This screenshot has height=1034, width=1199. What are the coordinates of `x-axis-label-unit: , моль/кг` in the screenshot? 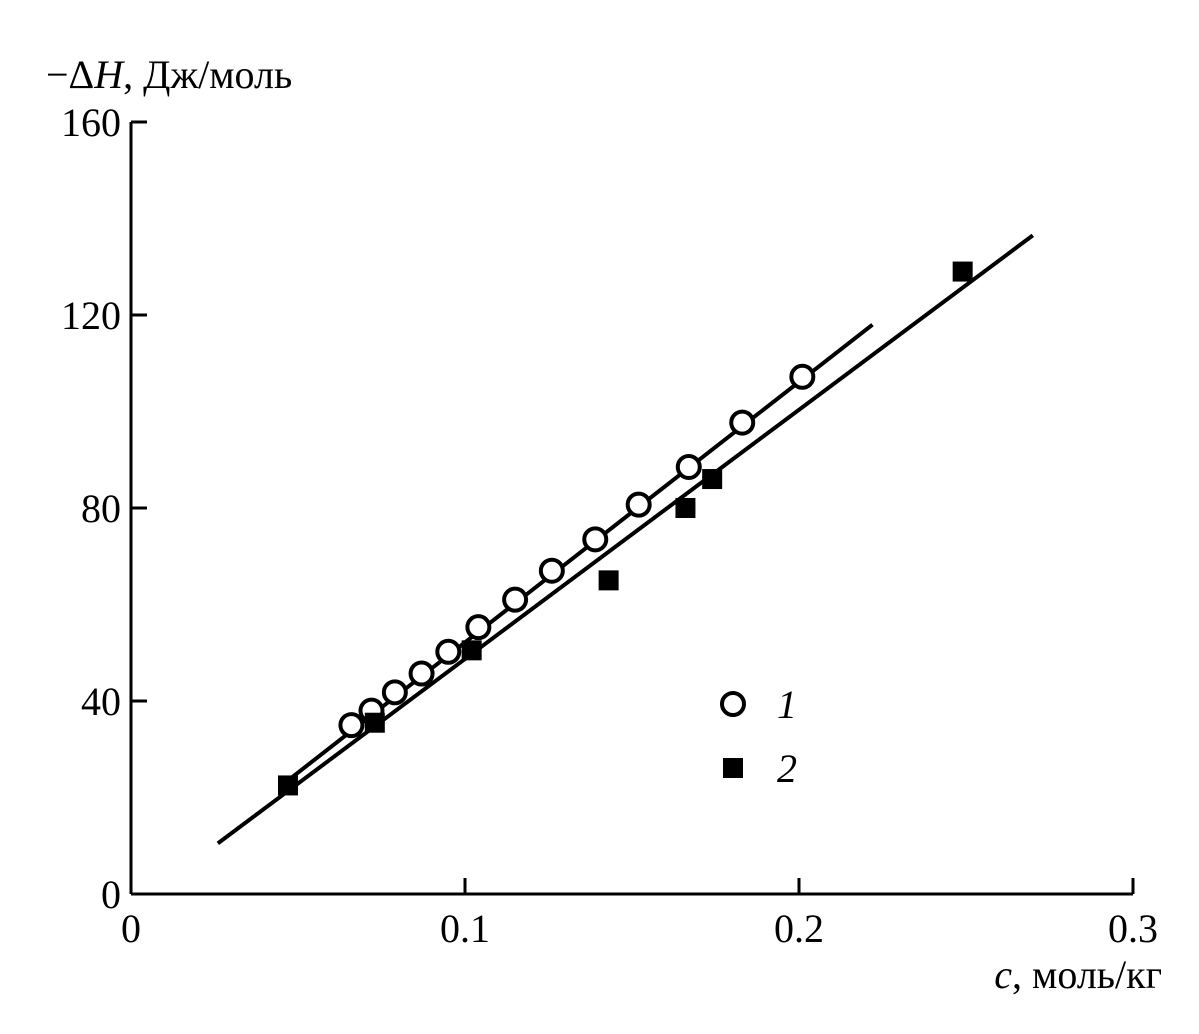 It's located at (1087, 974).